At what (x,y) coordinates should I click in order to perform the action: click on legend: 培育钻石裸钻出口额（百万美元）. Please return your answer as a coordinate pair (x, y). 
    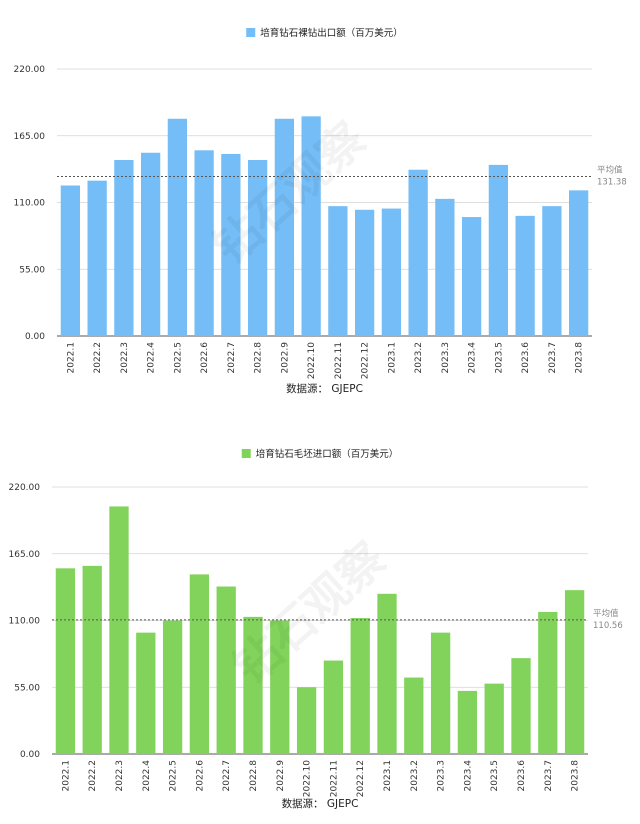
    Looking at the image, I should click on (324, 33).